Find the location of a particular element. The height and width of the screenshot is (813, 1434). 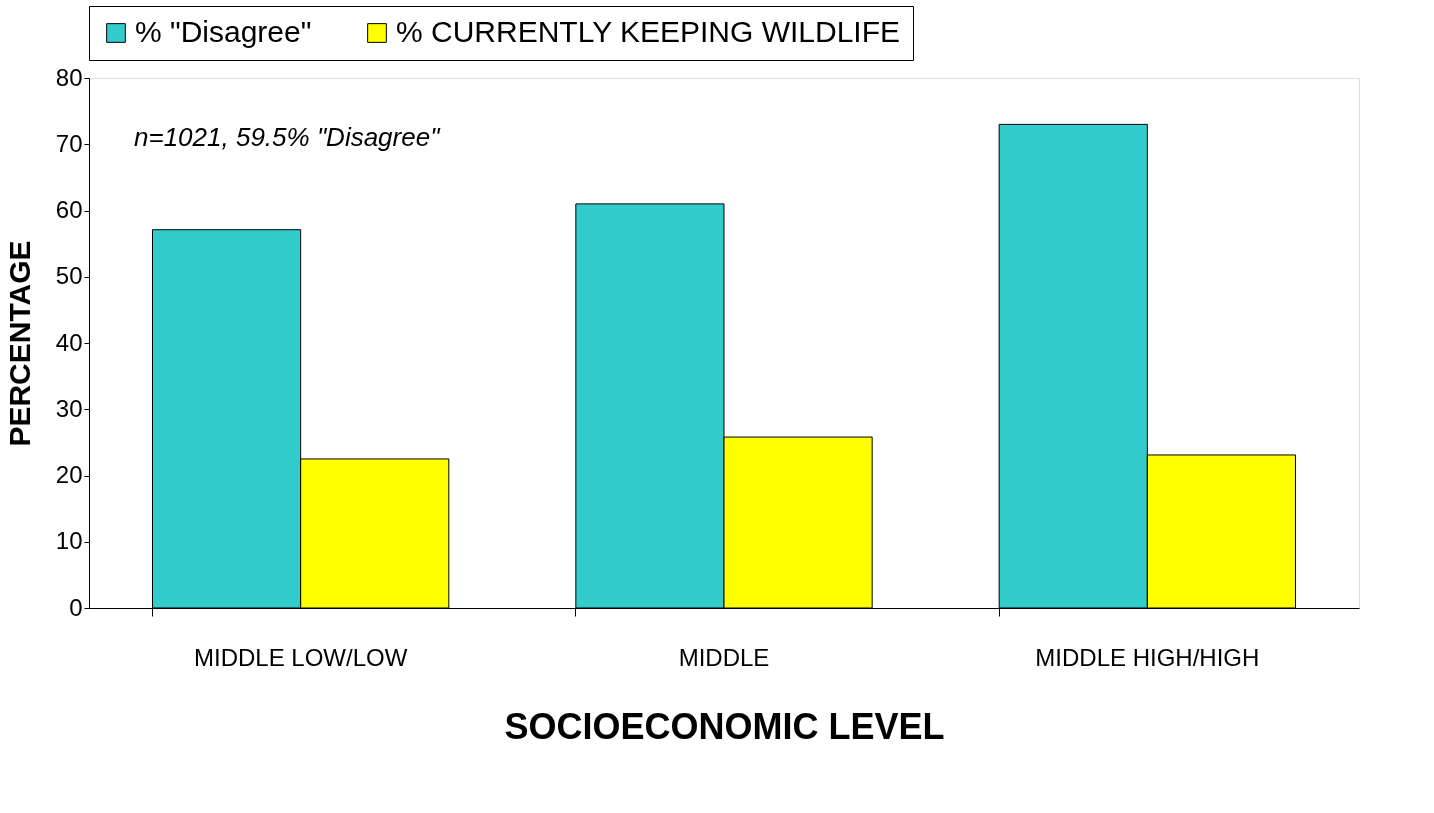

y-tick-label: 40 is located at coordinates (69, 342).